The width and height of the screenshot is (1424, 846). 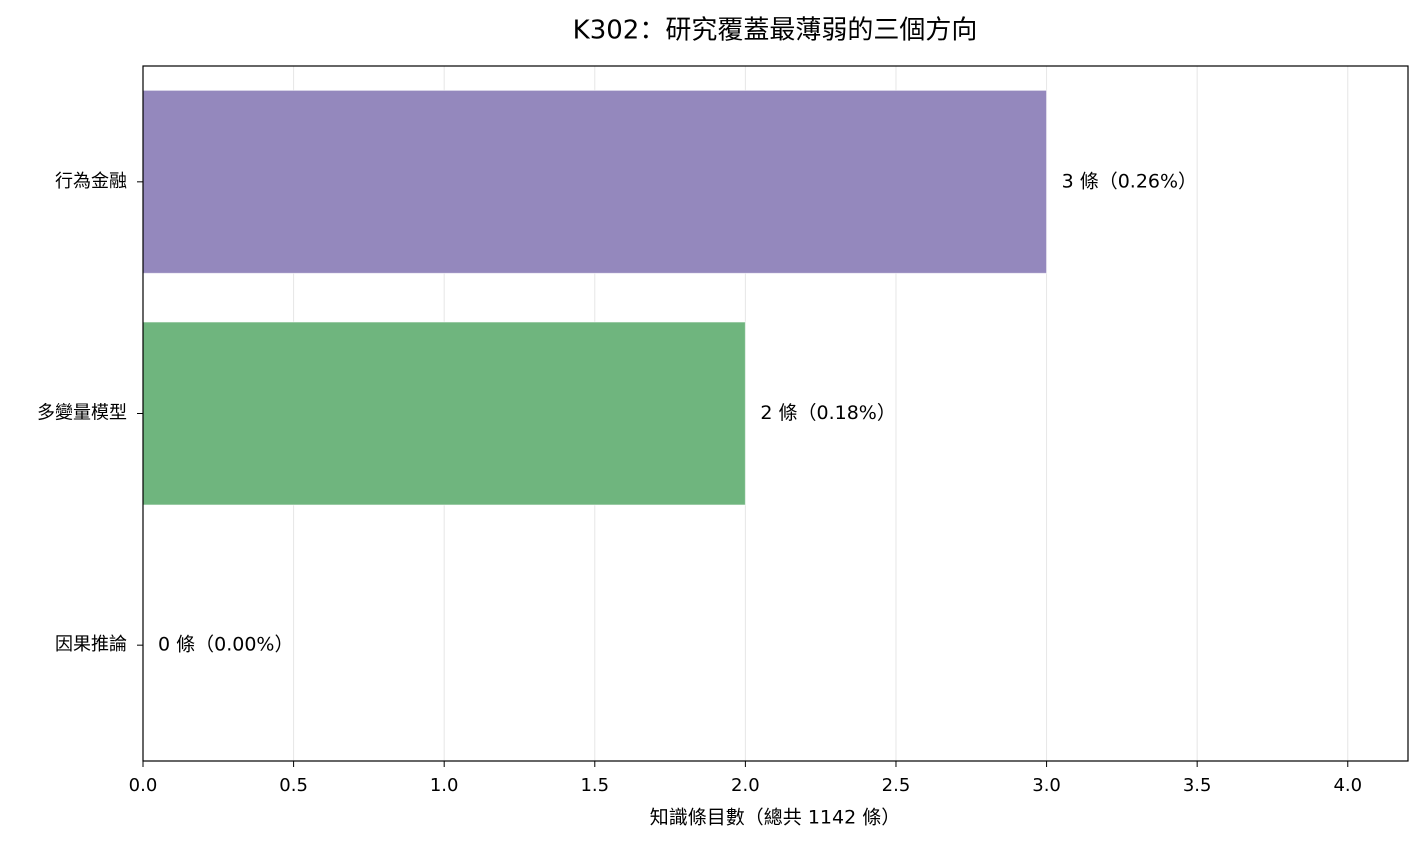 I want to click on x-tick-label: 2.5, so click(x=896, y=785).